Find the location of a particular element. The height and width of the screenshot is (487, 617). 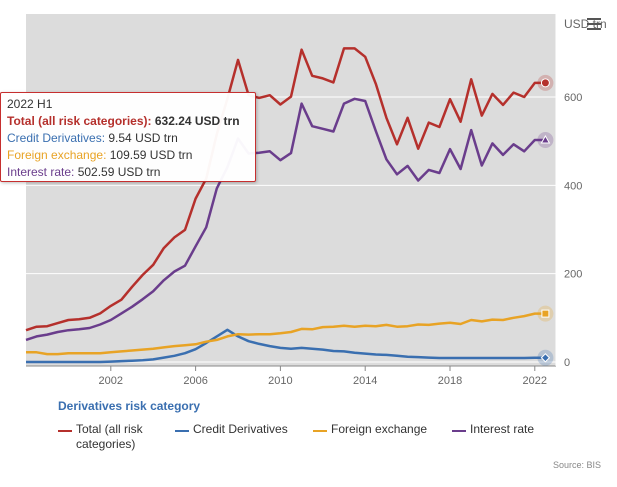

x-tick-label: 2006 is located at coordinates (195, 381).